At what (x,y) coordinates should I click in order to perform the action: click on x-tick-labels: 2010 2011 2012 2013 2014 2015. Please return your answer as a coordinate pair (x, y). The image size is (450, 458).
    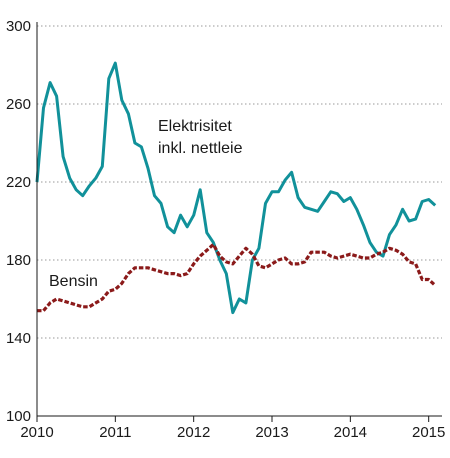
    Looking at the image, I should click on (232, 432).